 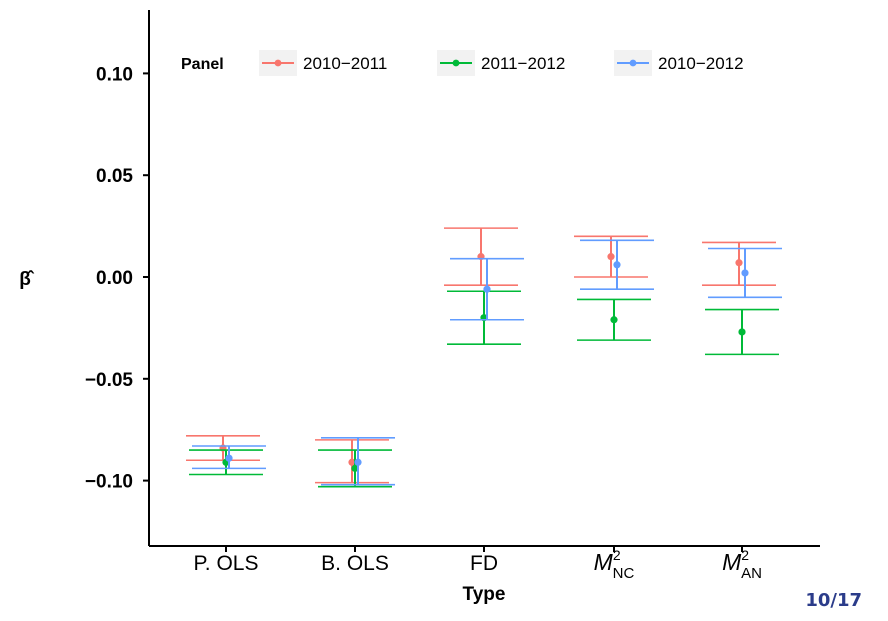 What do you see at coordinates (614, 564) in the screenshot?
I see `x-tick-label: M2 NC` at bounding box center [614, 564].